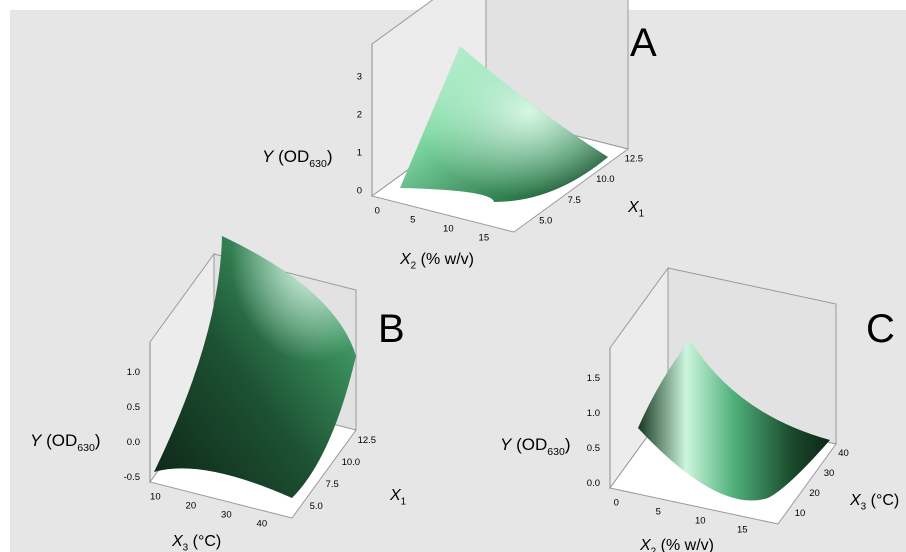 The width and height of the screenshot is (906, 552). Describe the element at coordinates (367, 440) in the screenshot. I see `panel-b-y-tick-label: 12.5` at that location.